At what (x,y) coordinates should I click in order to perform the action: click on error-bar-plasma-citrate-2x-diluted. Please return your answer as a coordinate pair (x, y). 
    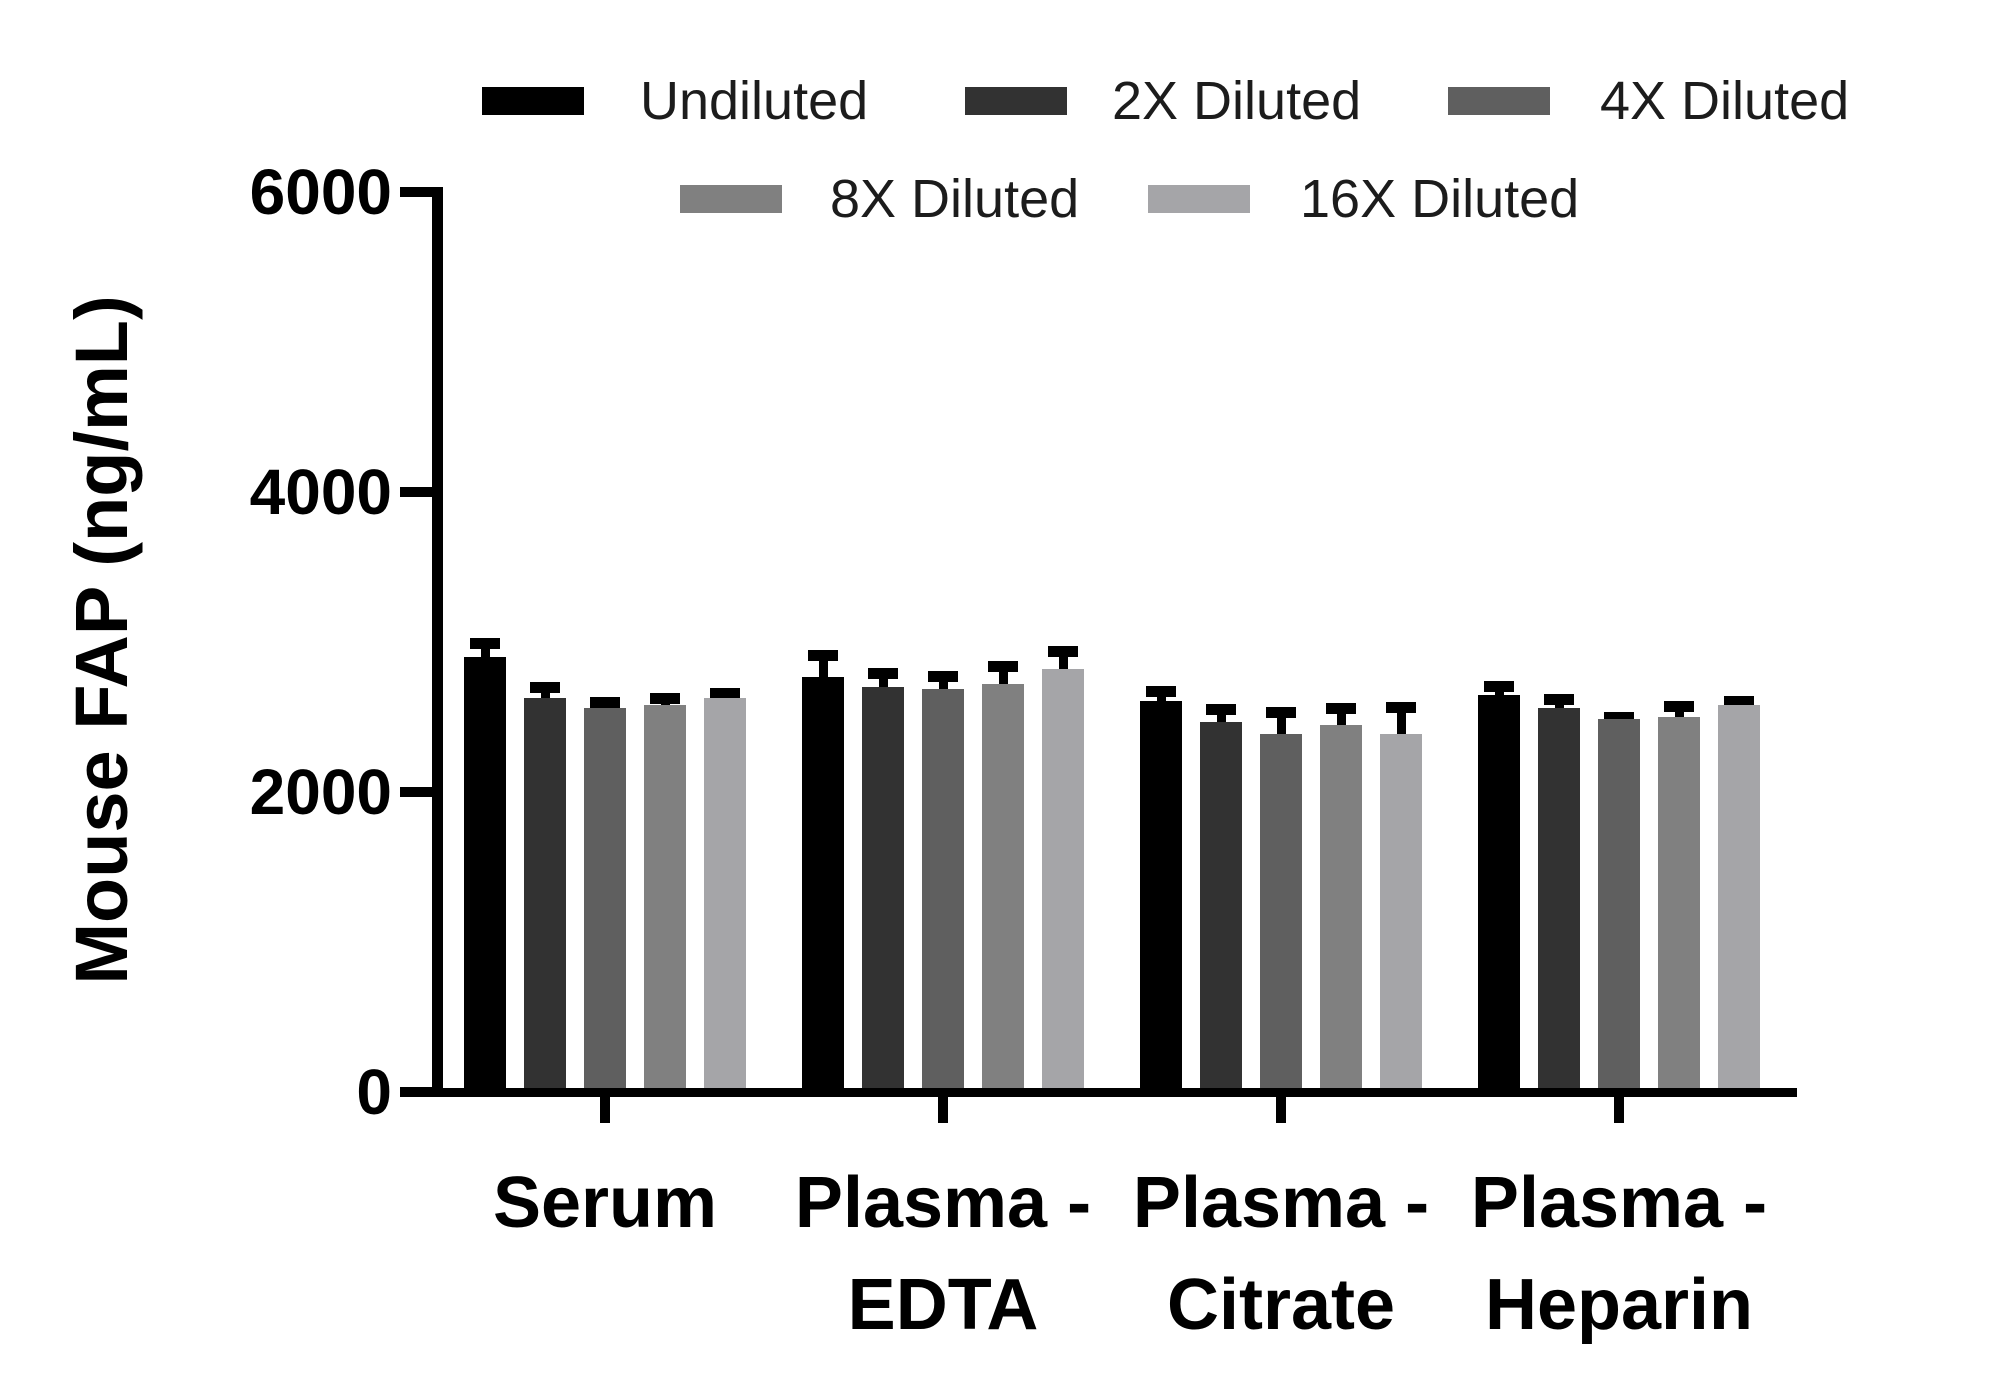
    Looking at the image, I should click on (1221, 716).